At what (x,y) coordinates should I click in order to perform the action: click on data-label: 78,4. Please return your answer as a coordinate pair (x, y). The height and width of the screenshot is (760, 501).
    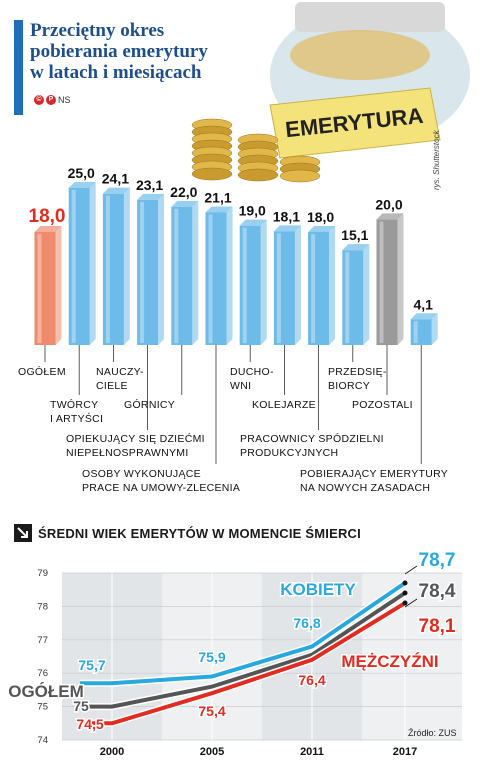
    Looking at the image, I should click on (437, 591).